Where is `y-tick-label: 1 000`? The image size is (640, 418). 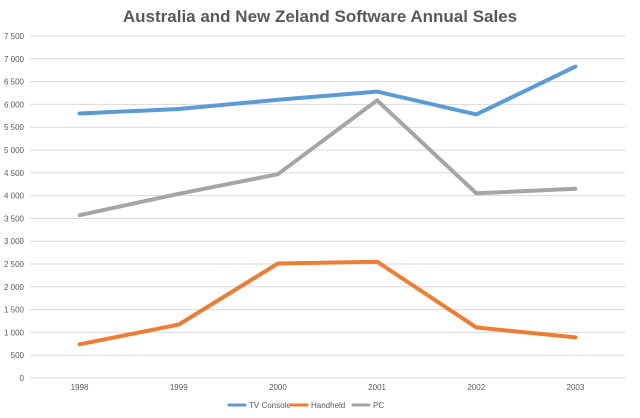 y-tick-label: 1 000 is located at coordinates (14, 332).